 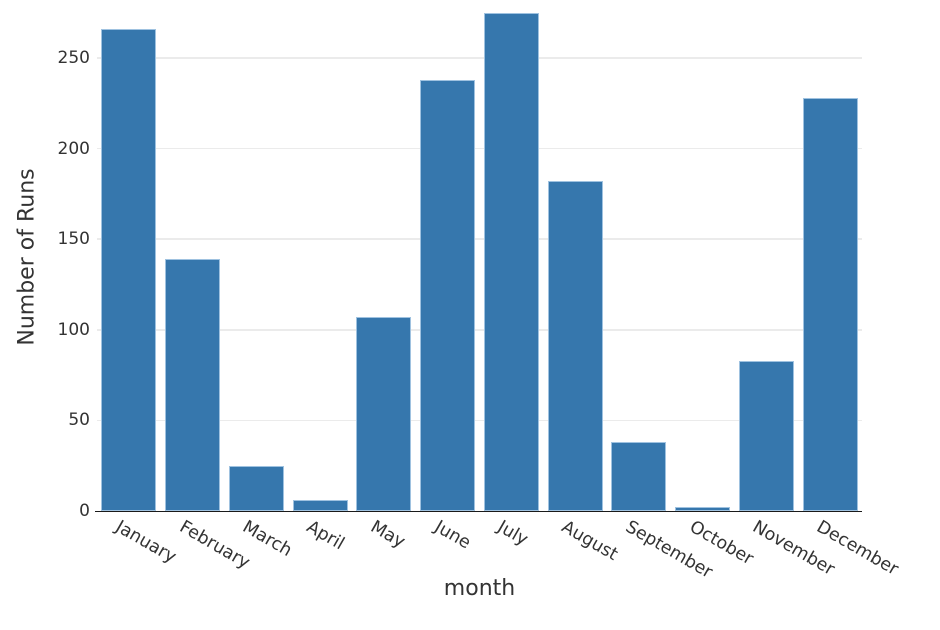 I want to click on x-axis-line, so click(x=478, y=511).